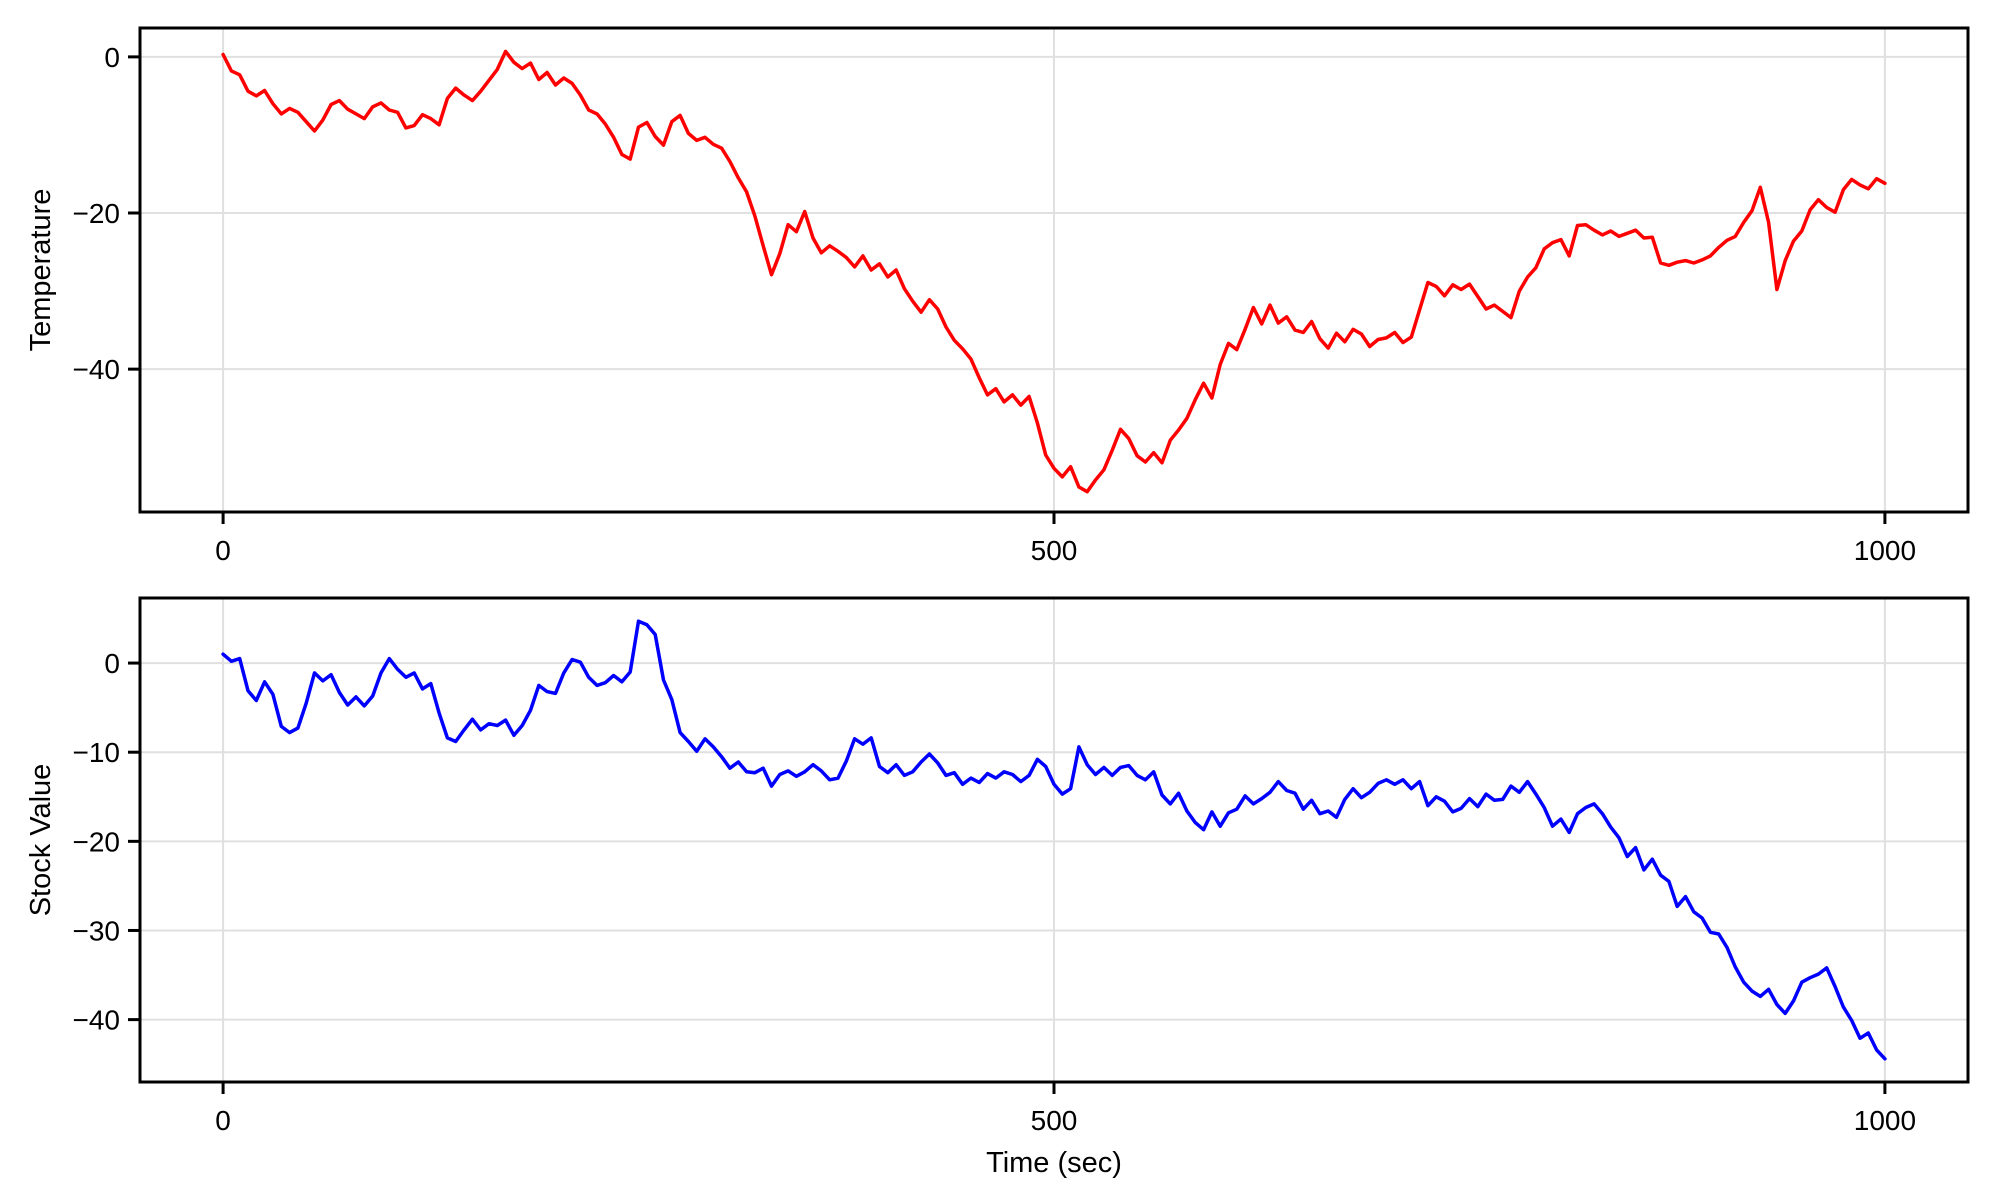 This screenshot has width=2000, height=1200. Describe the element at coordinates (41, 840) in the screenshot. I see `stock-value-axis-label: Stock Value` at that location.